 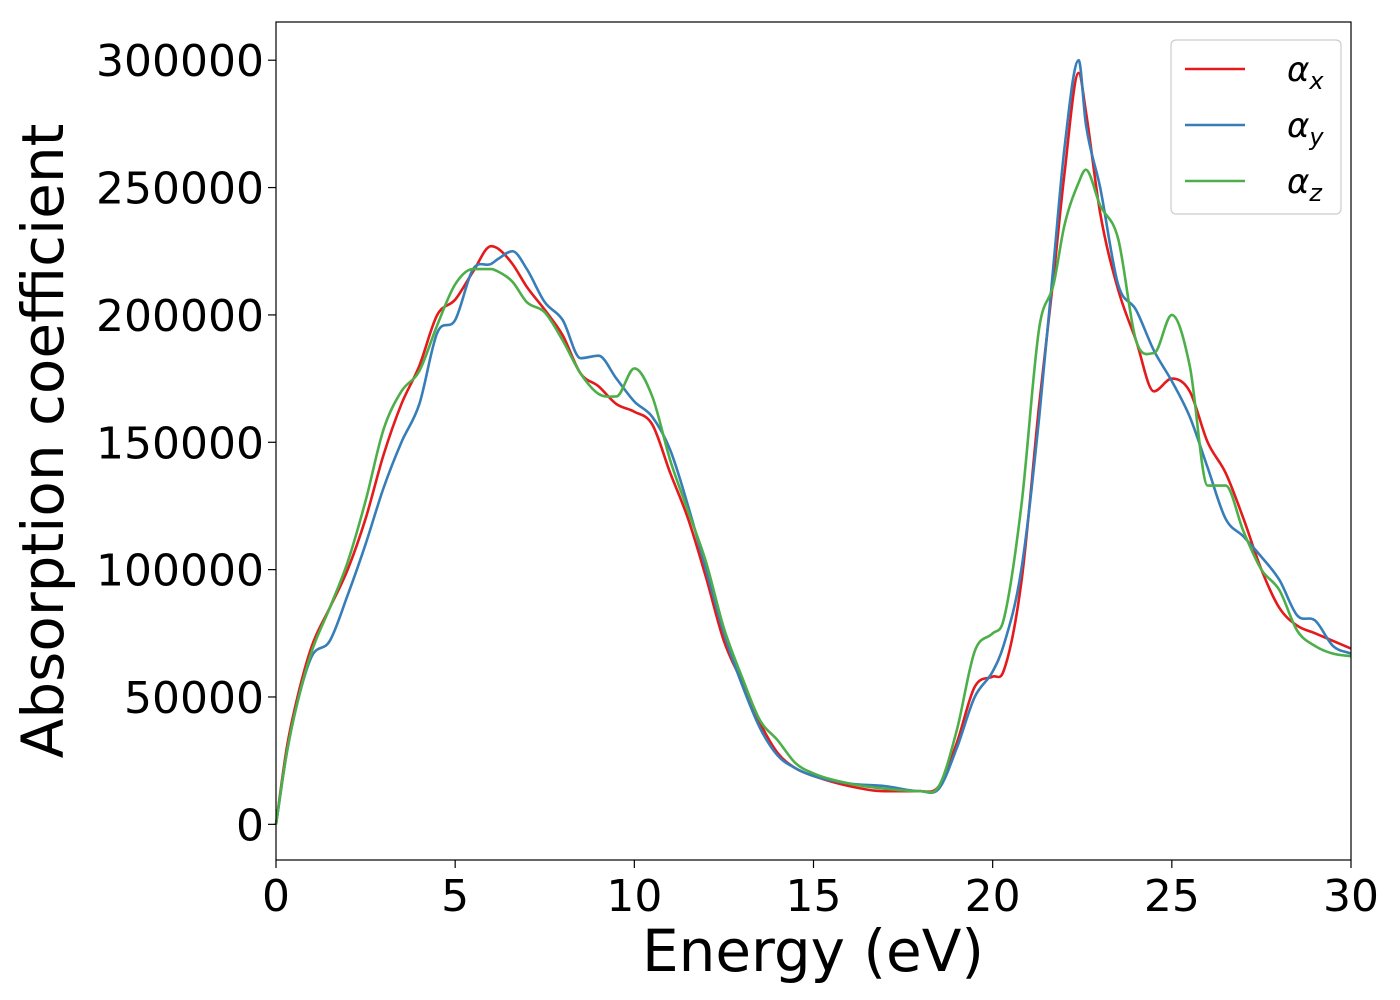 What do you see at coordinates (180, 316) in the screenshot?
I see `y-tick-label: 200000` at bounding box center [180, 316].